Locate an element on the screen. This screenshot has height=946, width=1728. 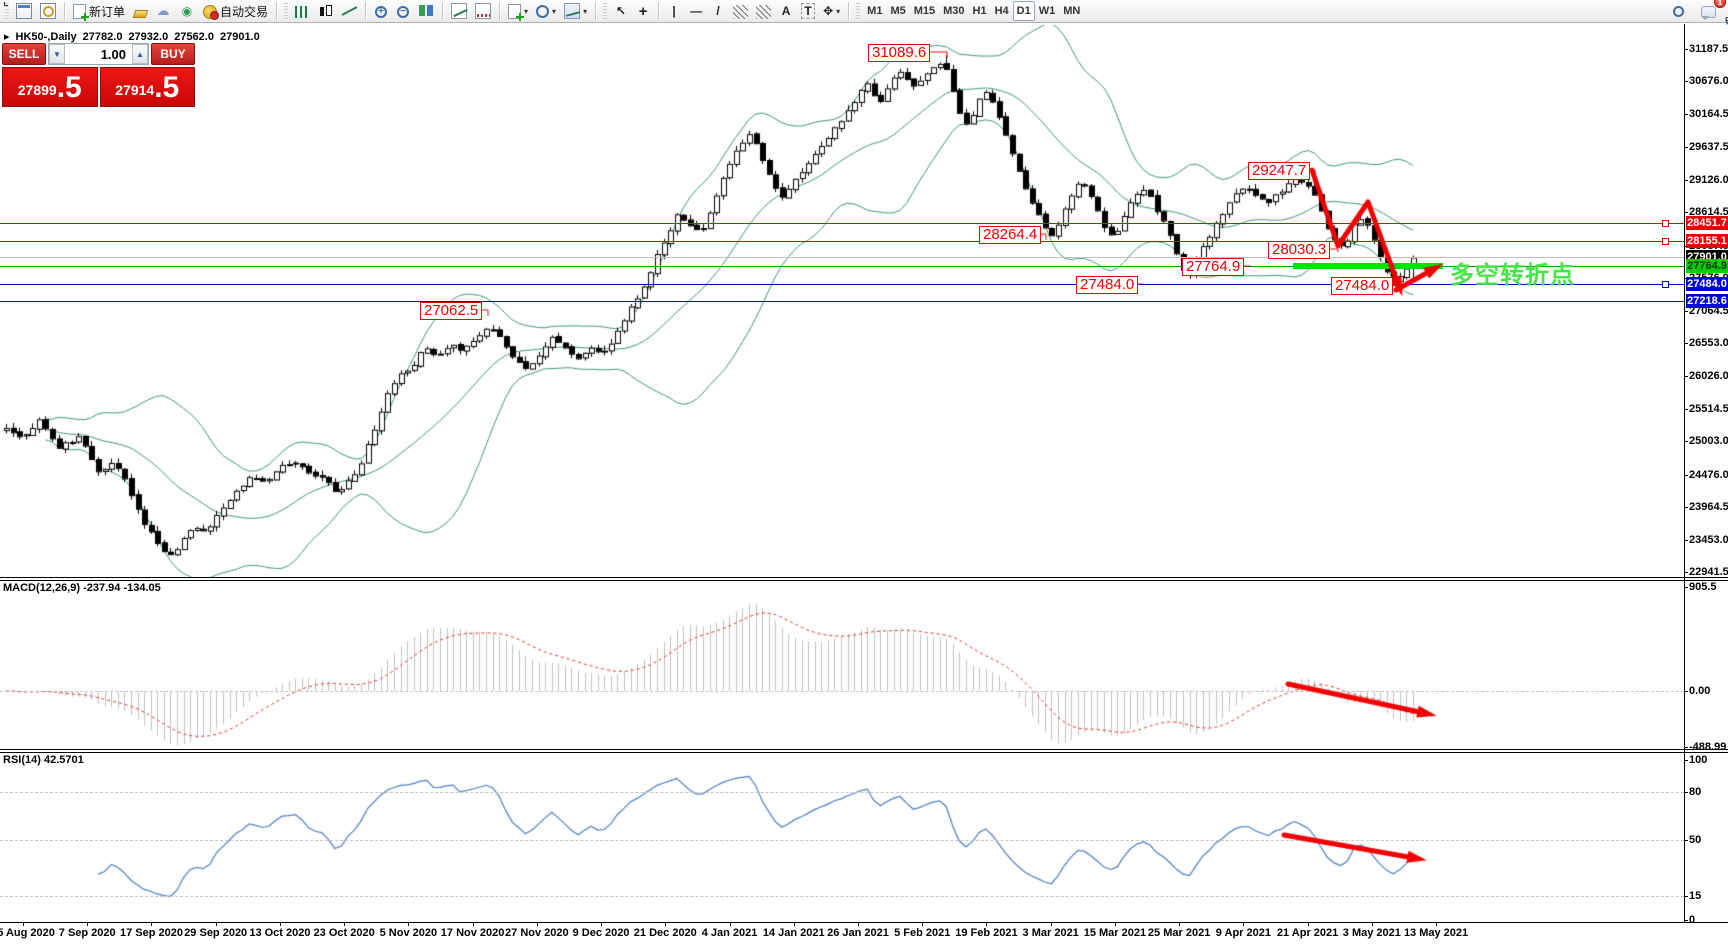
fibonacci-tool-button: F is located at coordinates (1240, 13).